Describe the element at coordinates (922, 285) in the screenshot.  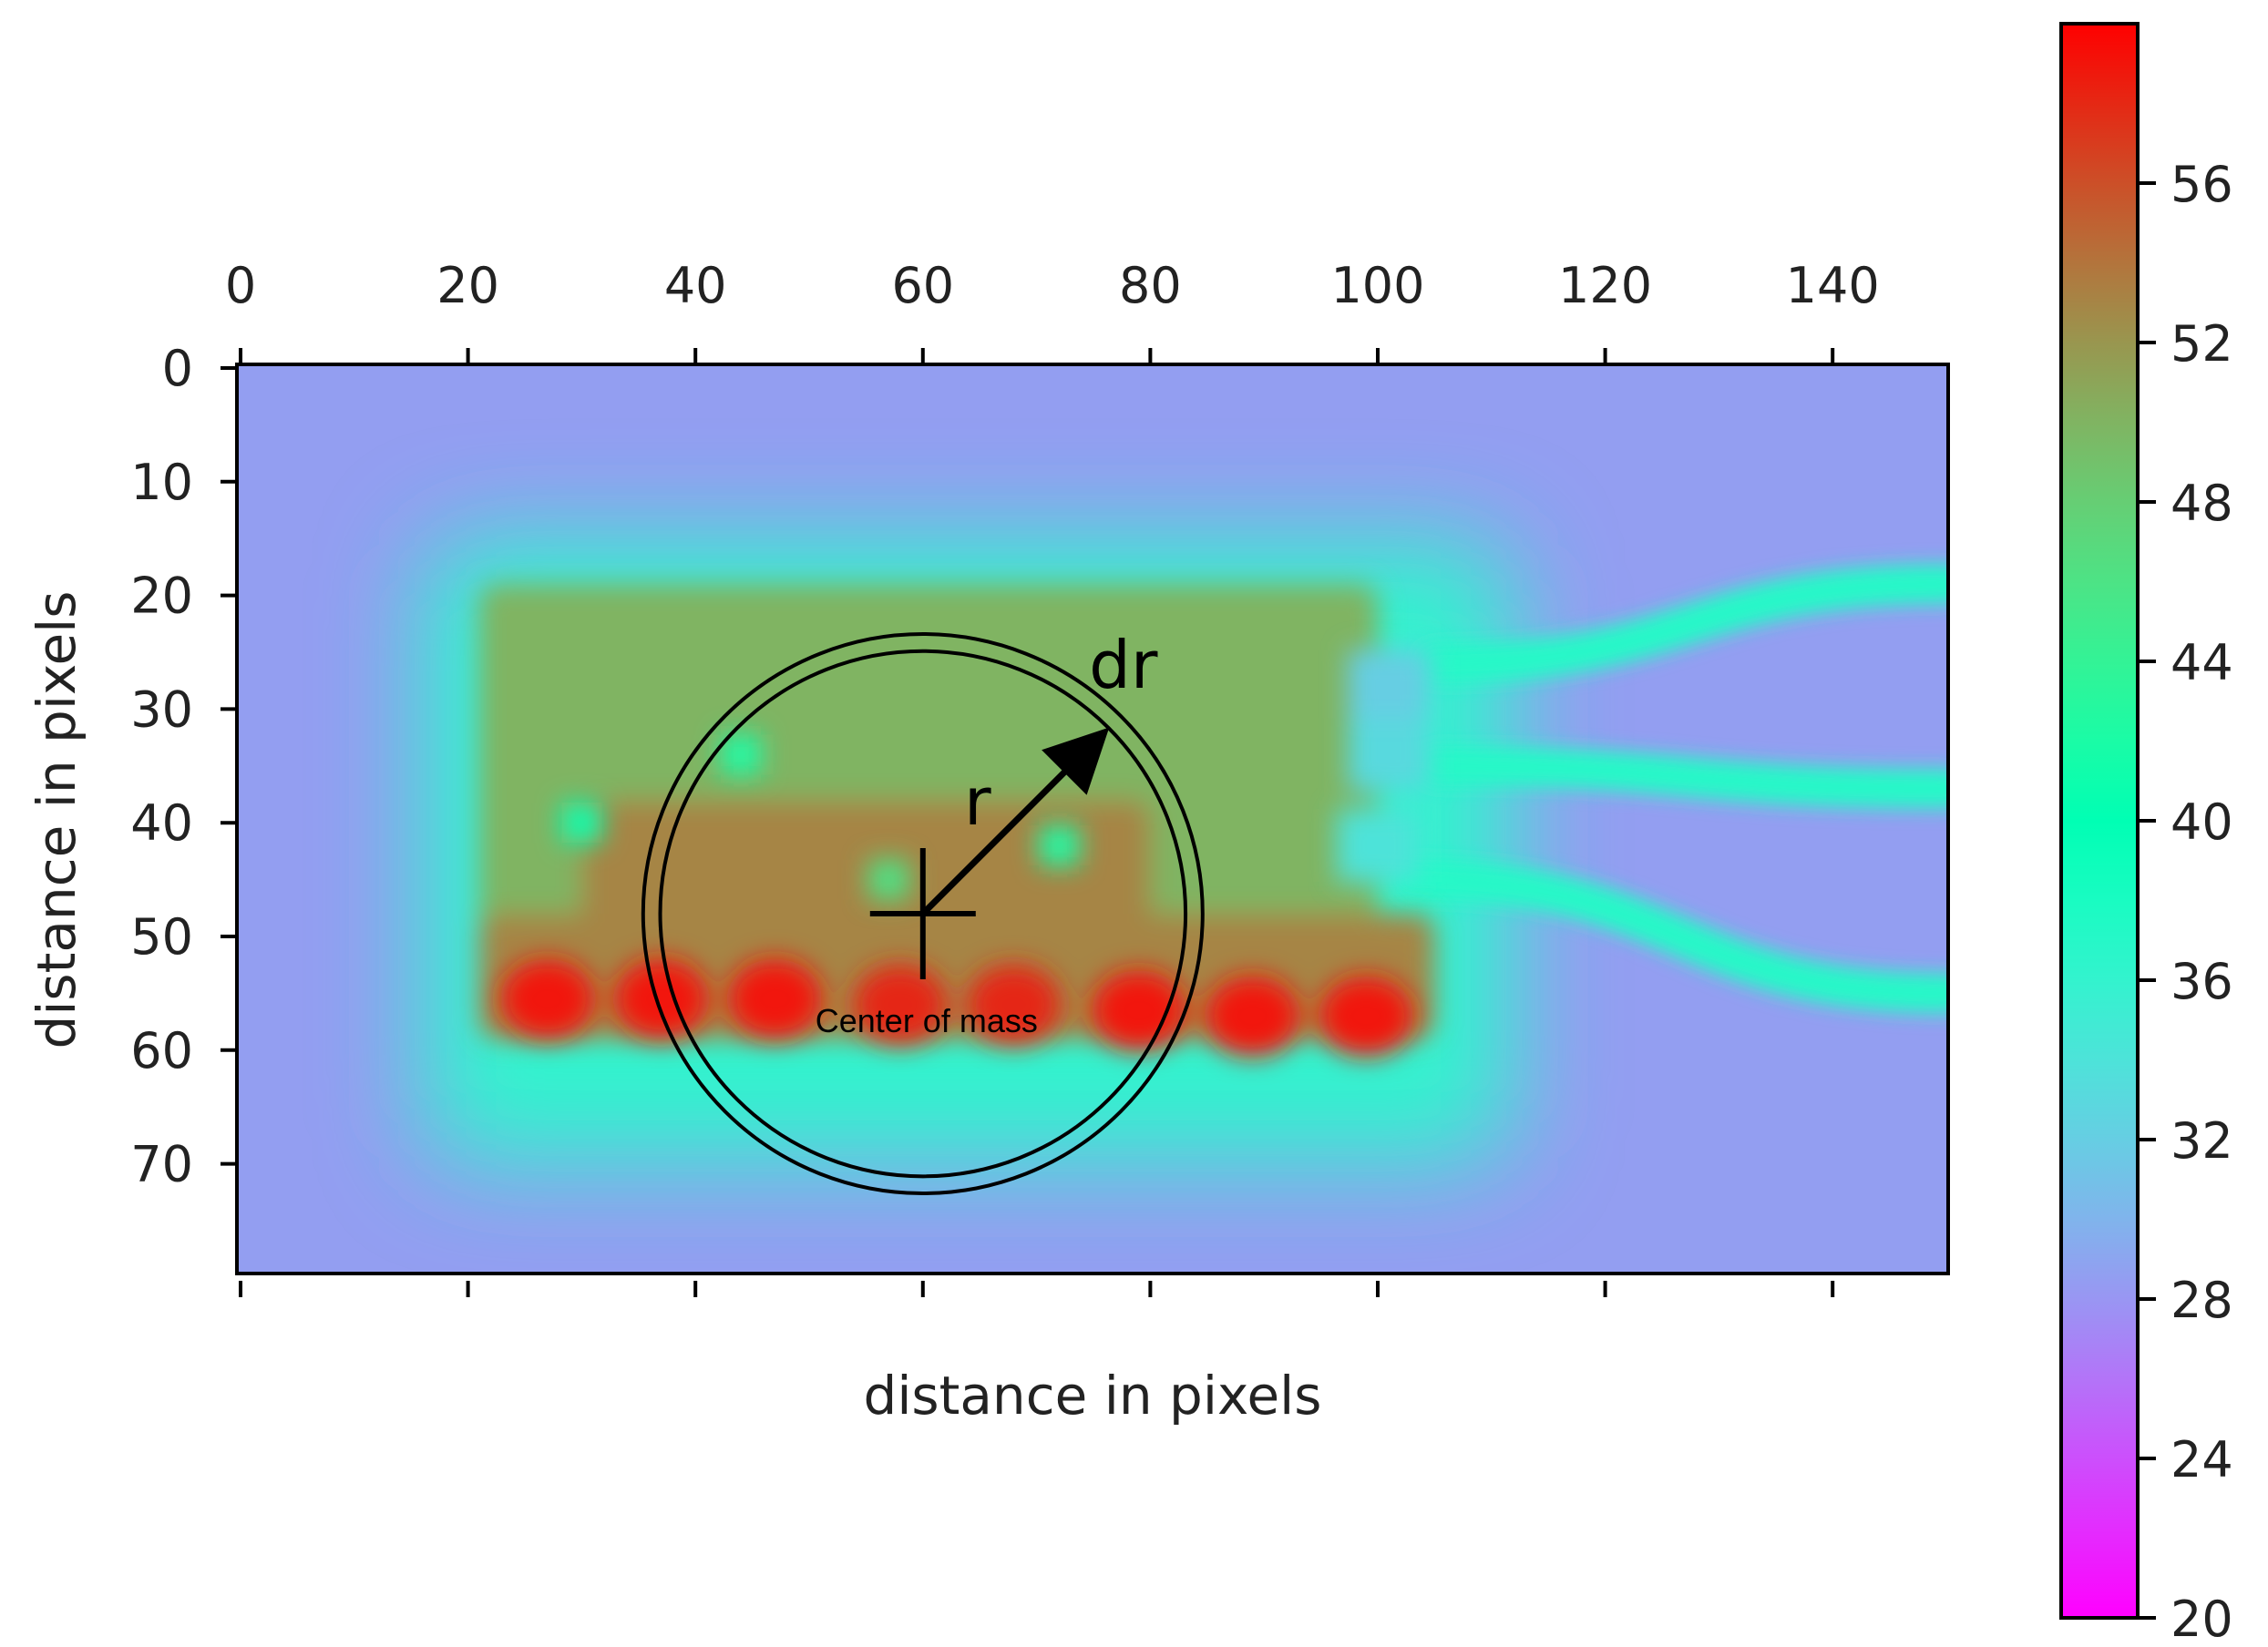
I see `x-tick-label: 60` at that location.